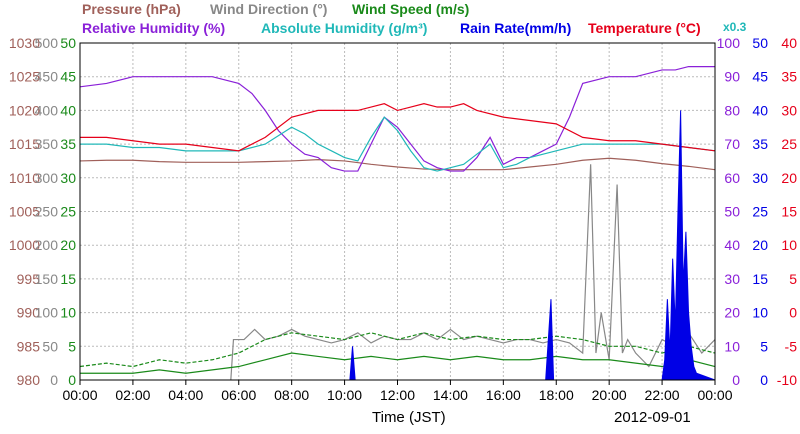  What do you see at coordinates (760, 212) in the screenshot?
I see `rain-tick-label: 25` at bounding box center [760, 212].